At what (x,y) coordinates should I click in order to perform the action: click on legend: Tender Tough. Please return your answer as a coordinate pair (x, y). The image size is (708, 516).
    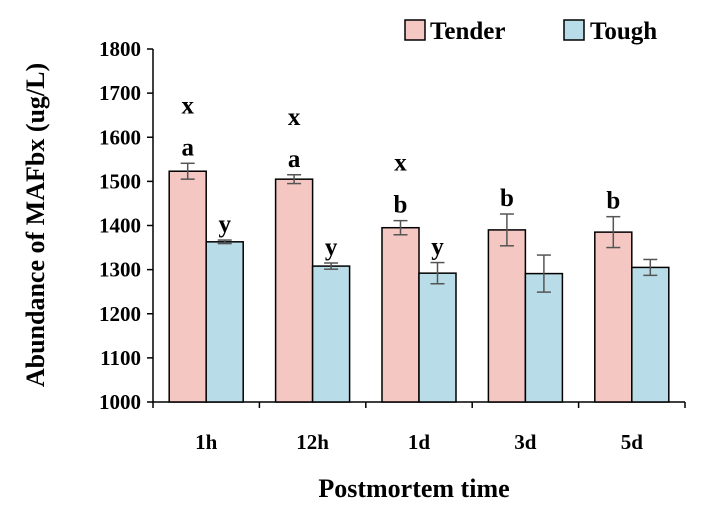
    Looking at the image, I should click on (530, 31).